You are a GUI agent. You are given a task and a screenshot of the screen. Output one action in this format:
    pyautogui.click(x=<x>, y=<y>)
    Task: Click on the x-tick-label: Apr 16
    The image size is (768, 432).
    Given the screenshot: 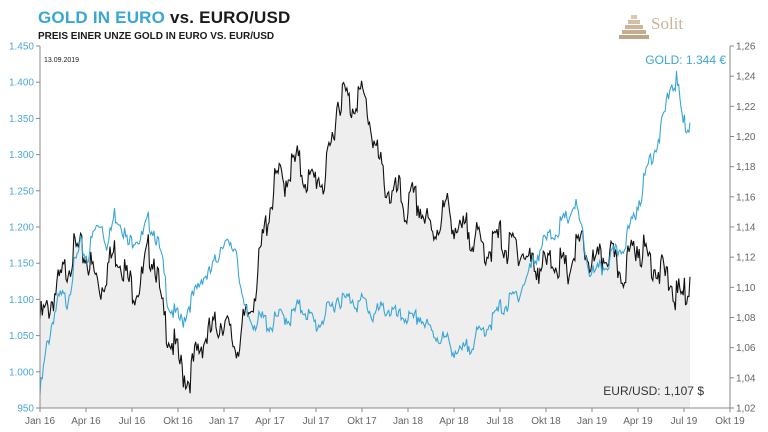 What is the action you would take?
    pyautogui.click(x=86, y=421)
    